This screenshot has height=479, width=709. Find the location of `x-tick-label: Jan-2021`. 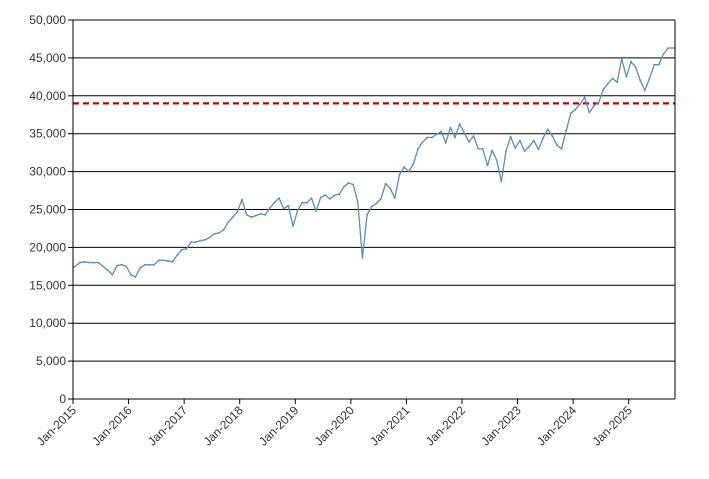

x-tick-label: Jan-2021 is located at coordinates (390, 426).